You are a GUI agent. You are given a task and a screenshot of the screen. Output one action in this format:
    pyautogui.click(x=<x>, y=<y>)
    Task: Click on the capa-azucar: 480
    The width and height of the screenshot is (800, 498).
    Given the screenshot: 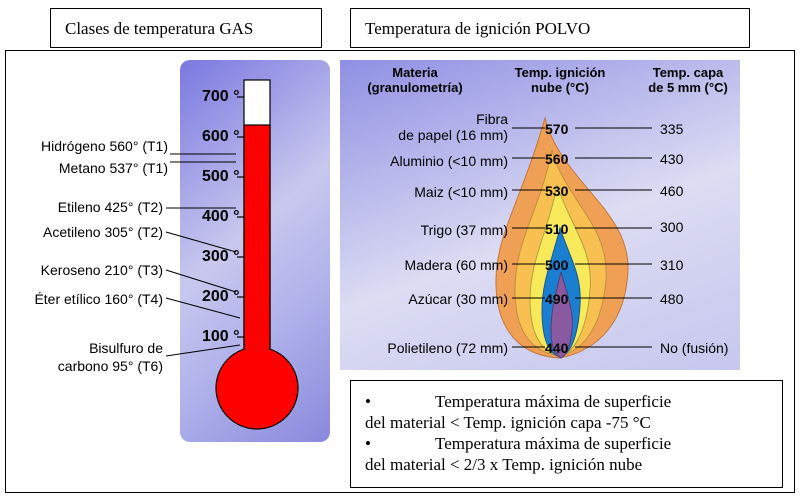 What is the action you would take?
    pyautogui.click(x=672, y=299)
    